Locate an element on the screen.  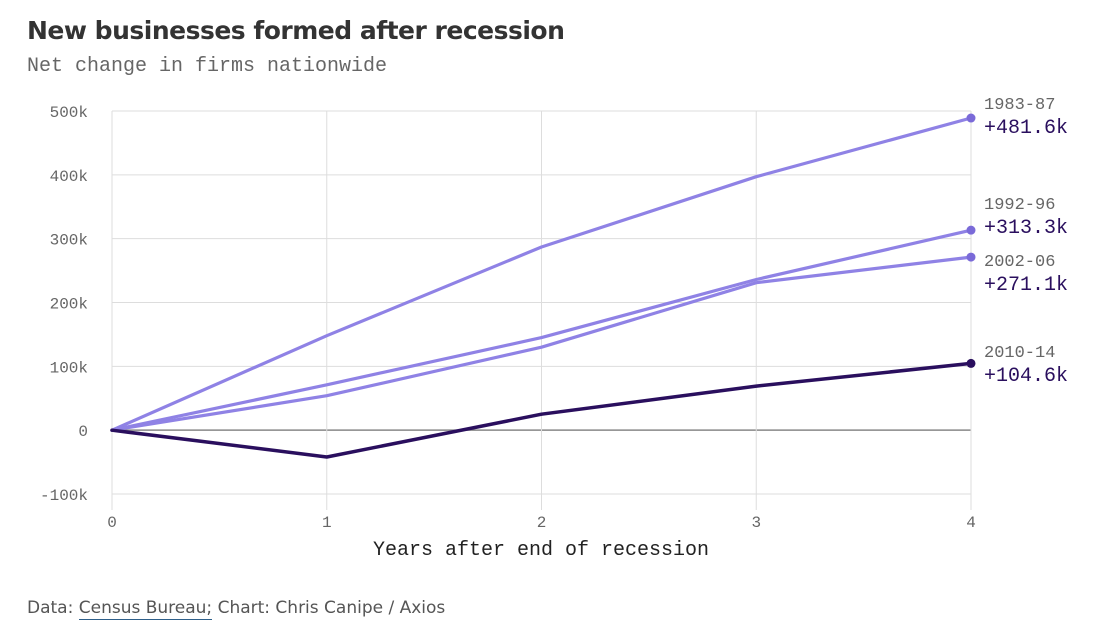
series-name-label: 2002-06 is located at coordinates (1019, 262).